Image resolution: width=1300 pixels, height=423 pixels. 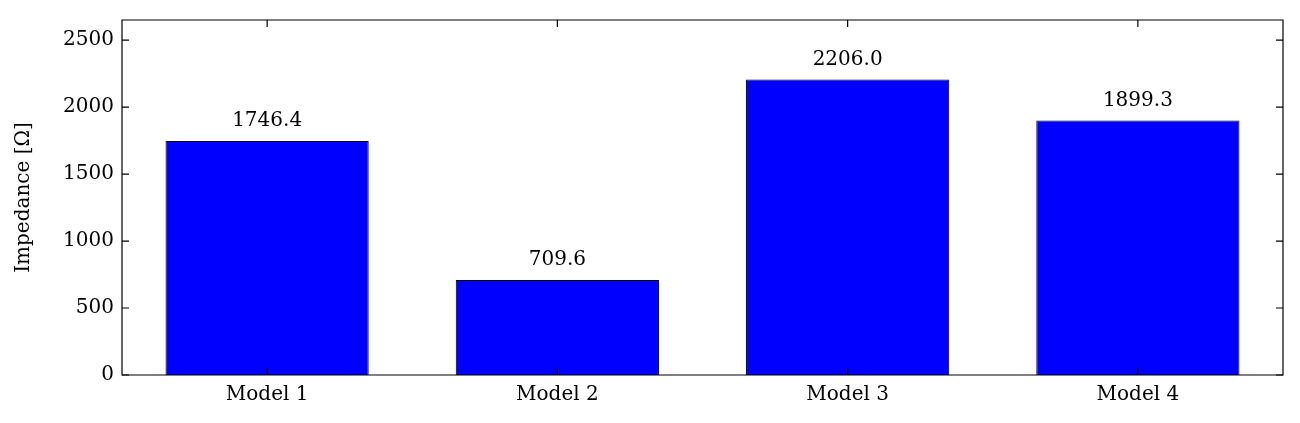 I want to click on data-label: 2206.0, so click(x=847, y=57).